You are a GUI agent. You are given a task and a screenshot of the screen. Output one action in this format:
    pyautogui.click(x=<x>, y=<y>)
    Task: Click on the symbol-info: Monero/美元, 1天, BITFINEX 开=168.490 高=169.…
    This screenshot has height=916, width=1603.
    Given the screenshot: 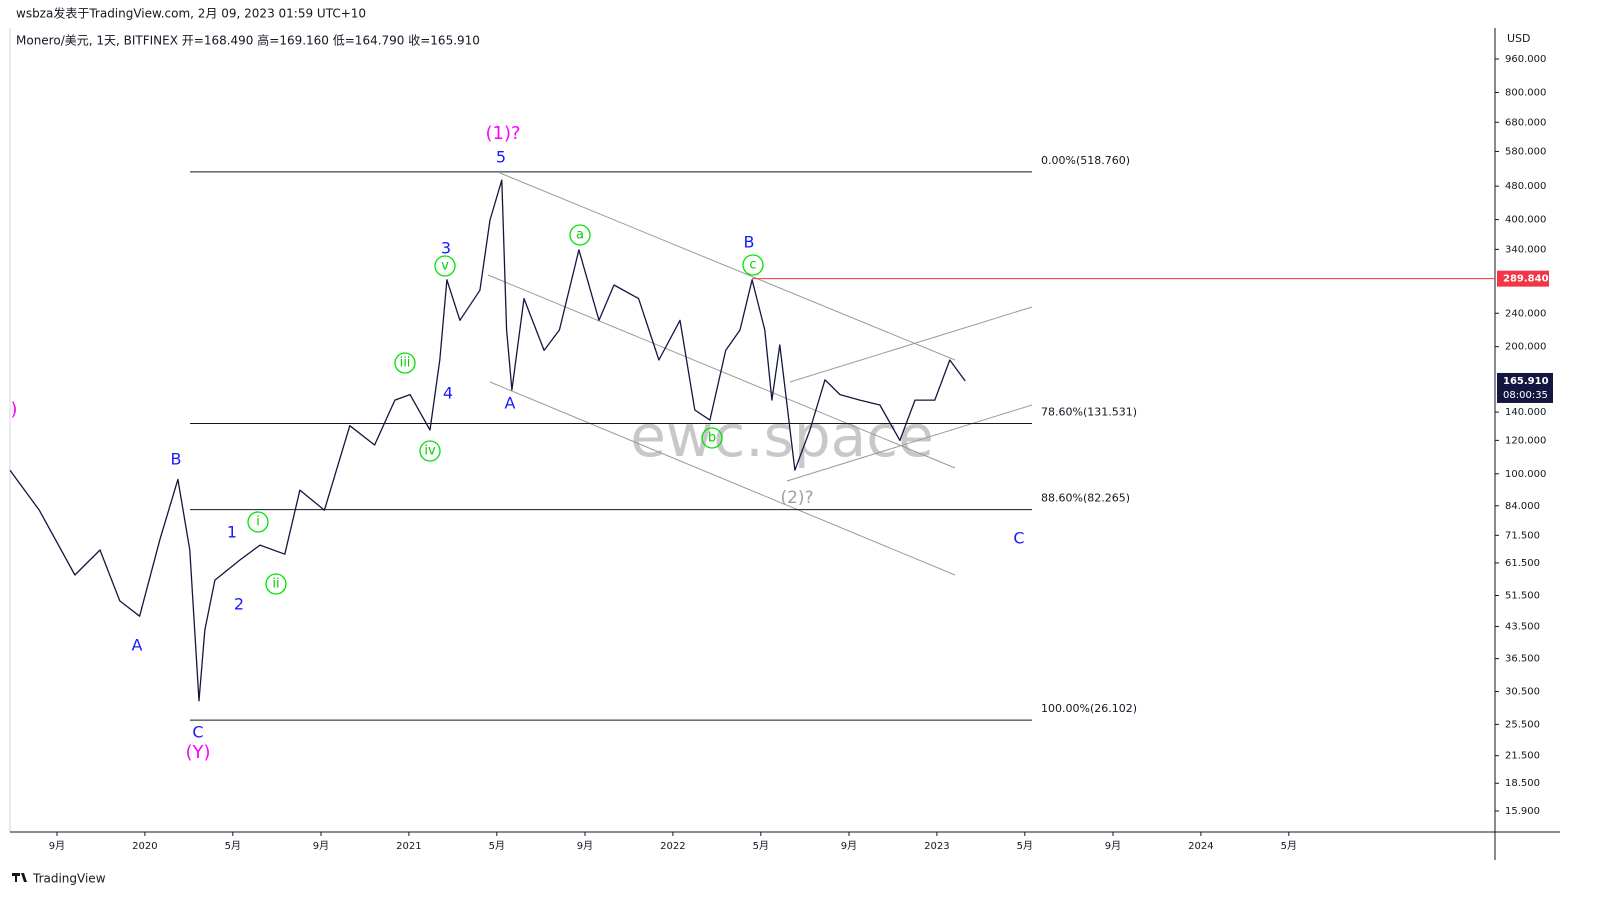 What is the action you would take?
    pyautogui.click(x=248, y=40)
    